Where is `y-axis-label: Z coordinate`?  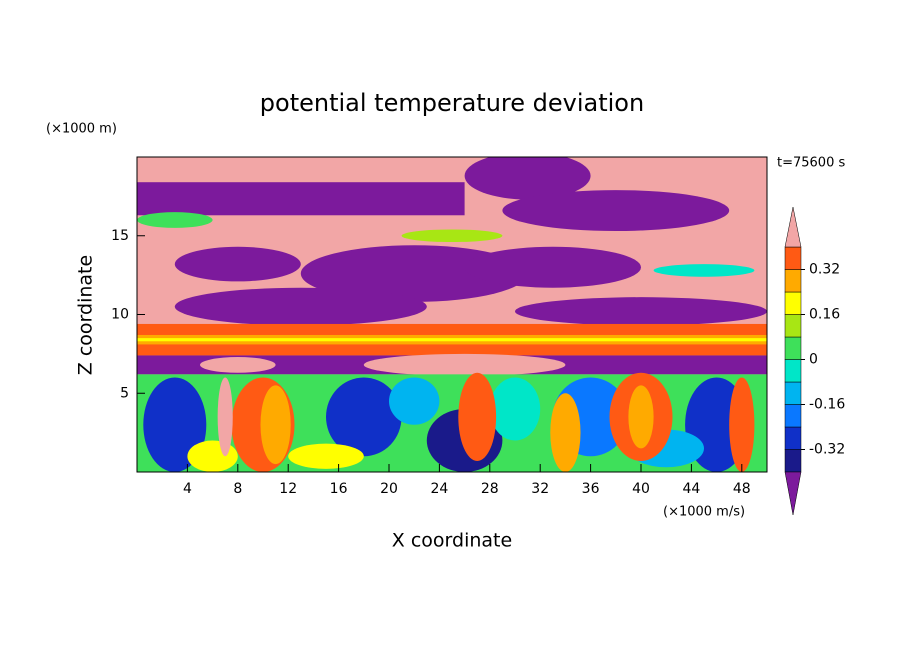
y-axis-label: Z coordinate is located at coordinates (86, 315).